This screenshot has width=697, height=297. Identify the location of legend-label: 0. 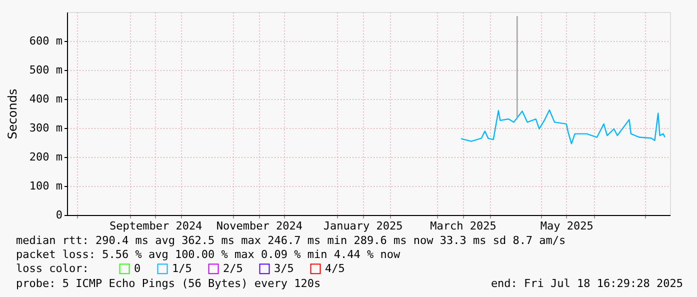
(137, 268).